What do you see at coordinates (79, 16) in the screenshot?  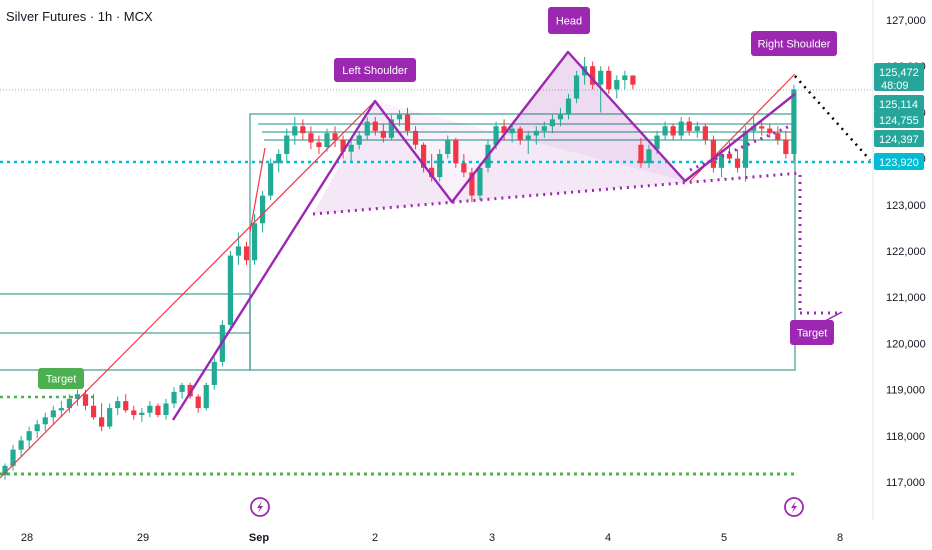 I see `chart-title: Silver Futures · 1h · MCX` at bounding box center [79, 16].